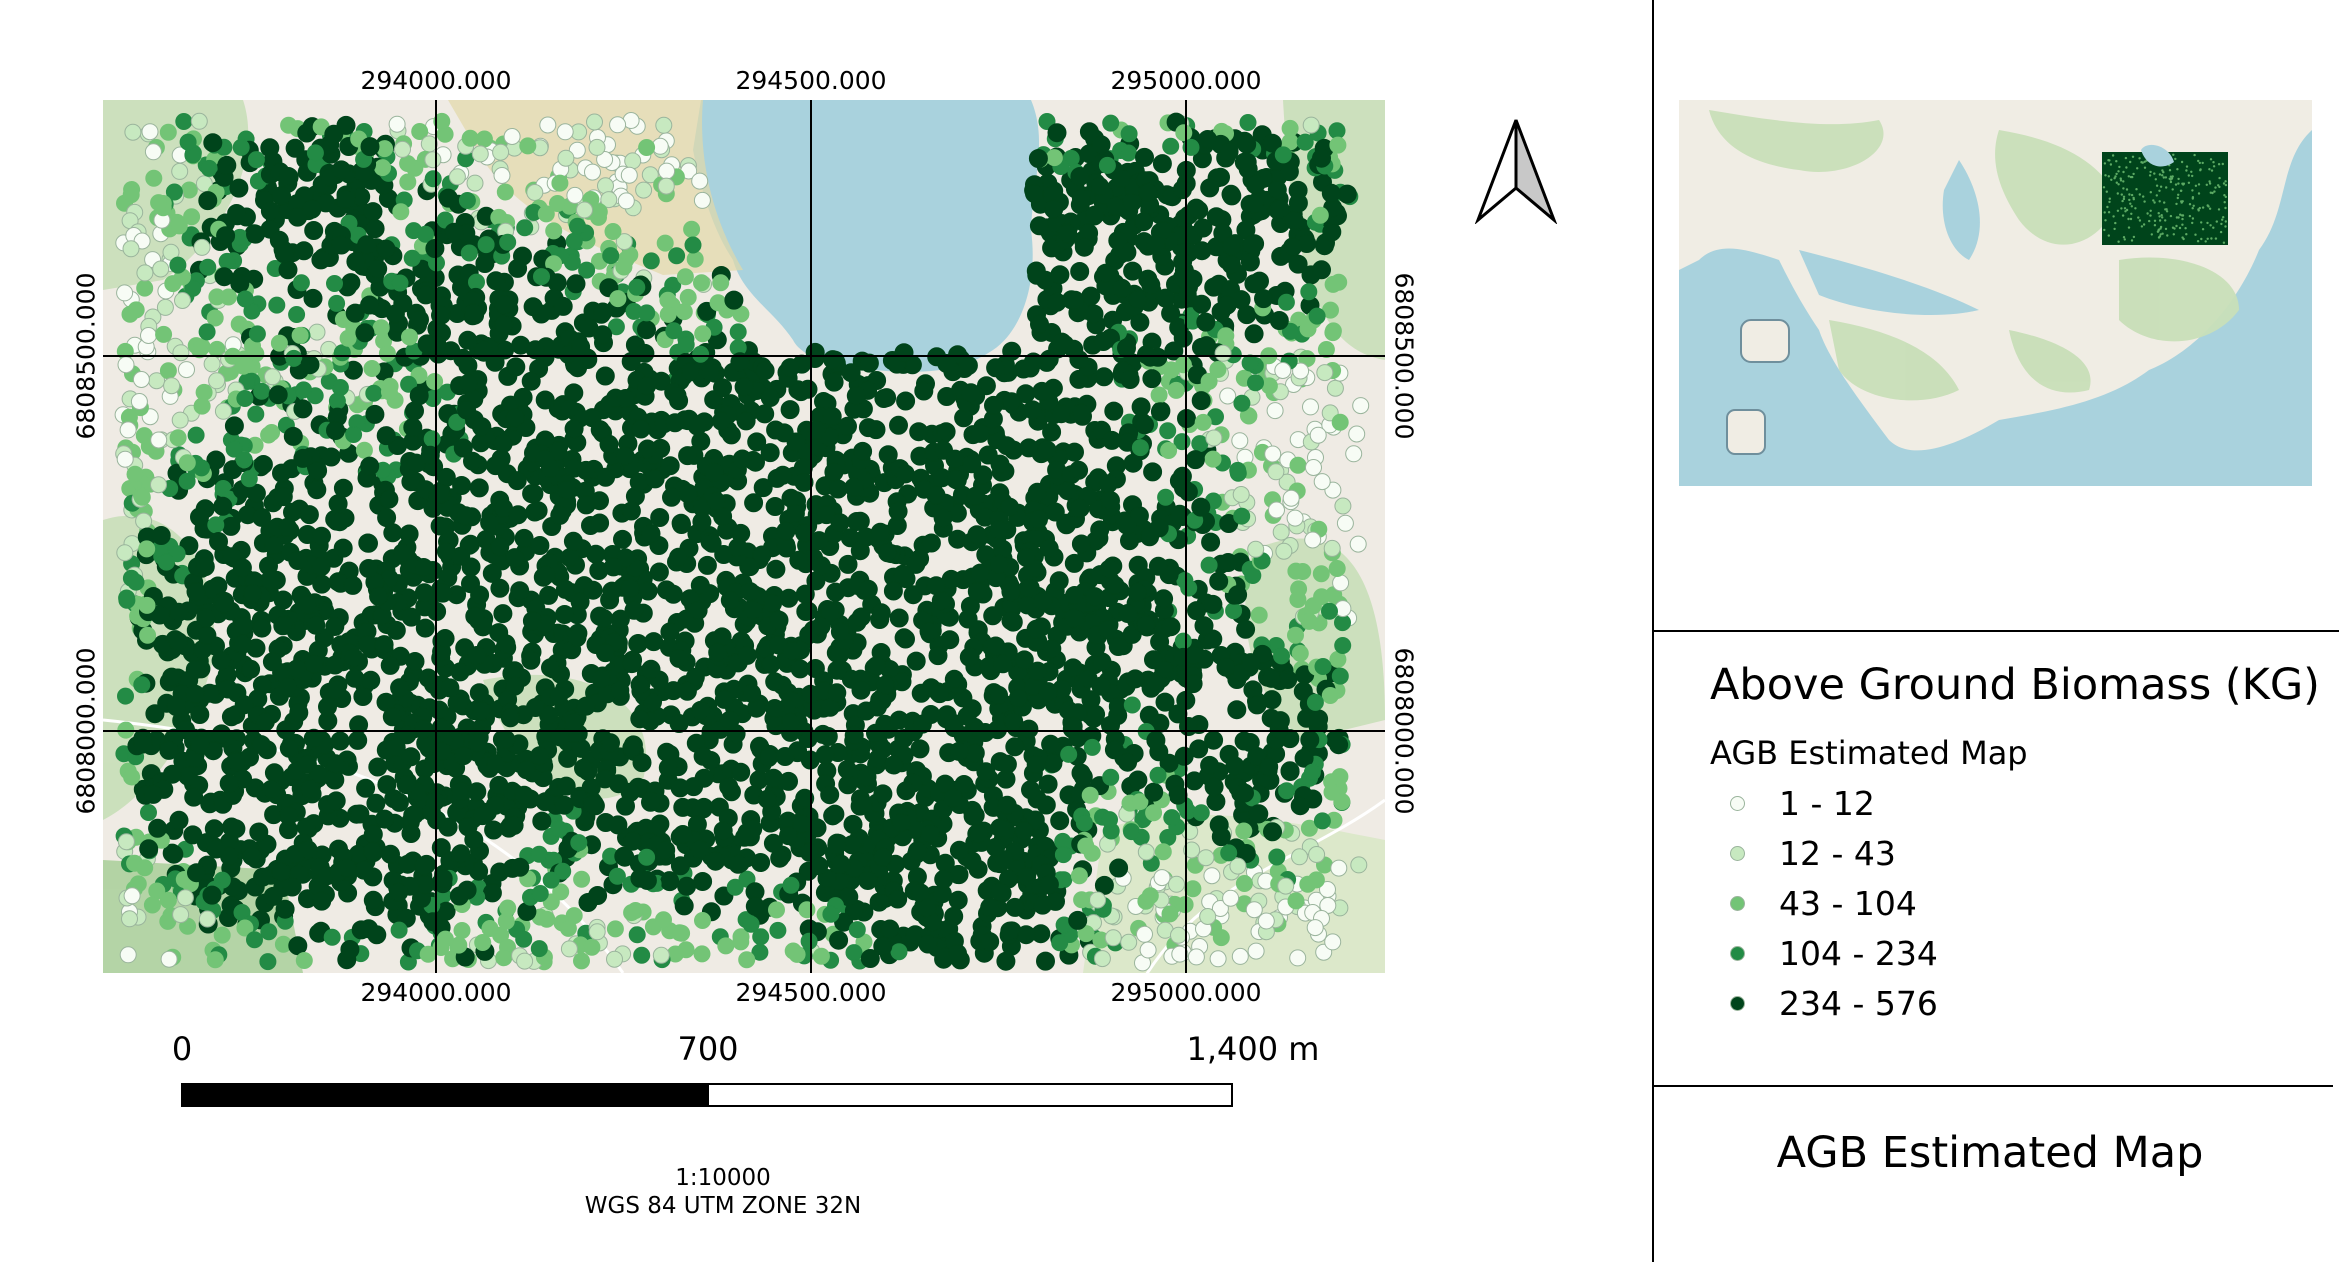 The width and height of the screenshot is (2339, 1262). What do you see at coordinates (2015, 953) in the screenshot?
I see `legend-item: 104 - 234` at bounding box center [2015, 953].